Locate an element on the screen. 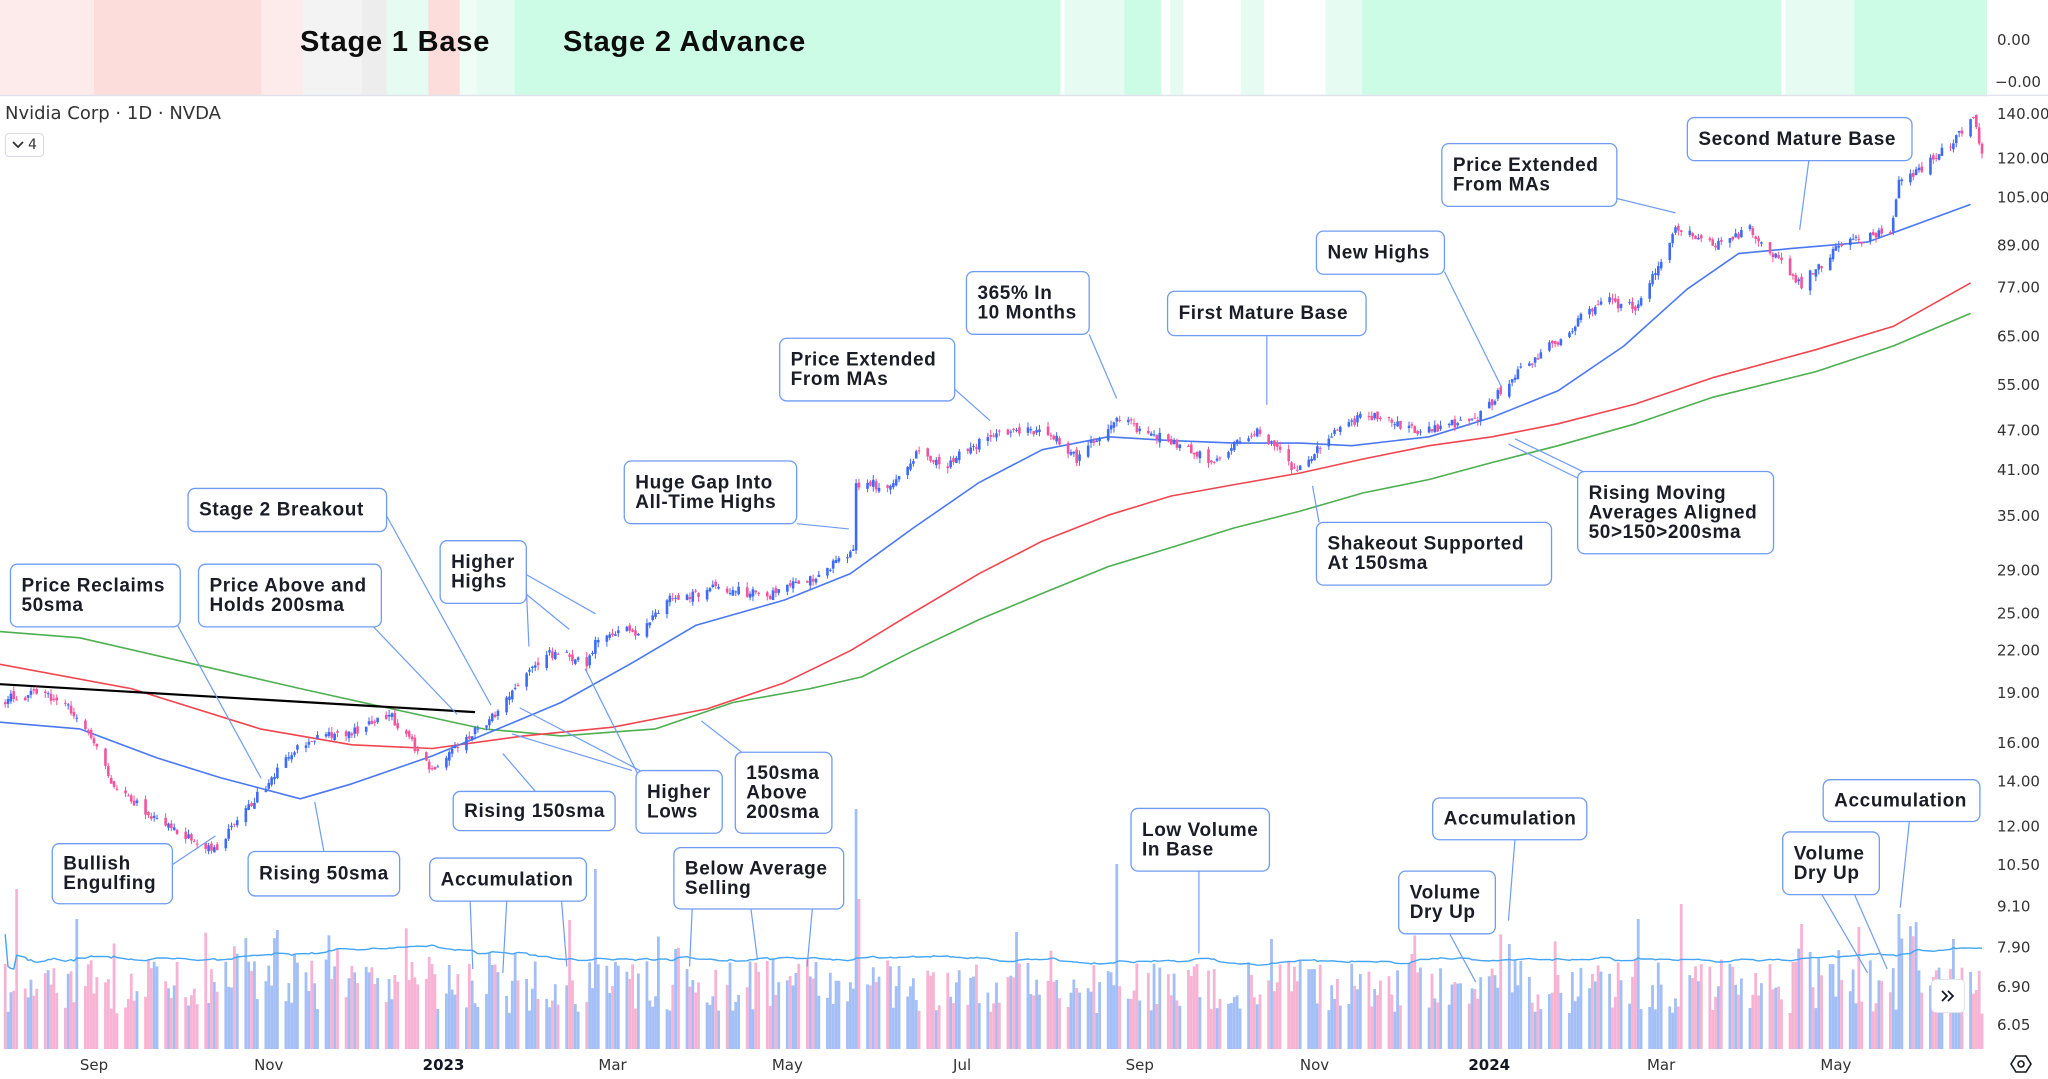  annotation-text: Accumulation is located at coordinates (1510, 819).